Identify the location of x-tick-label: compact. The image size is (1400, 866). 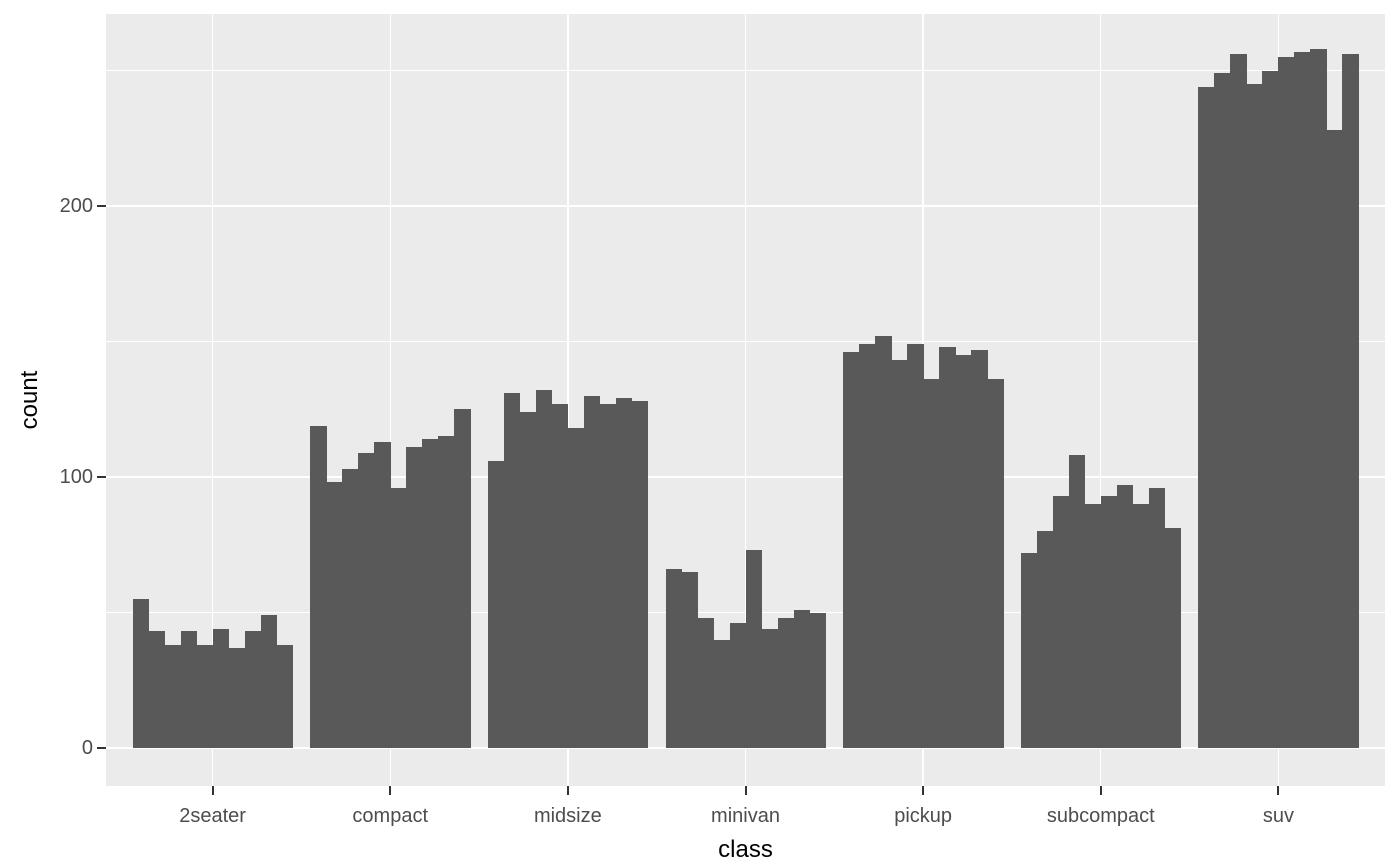
(390, 816).